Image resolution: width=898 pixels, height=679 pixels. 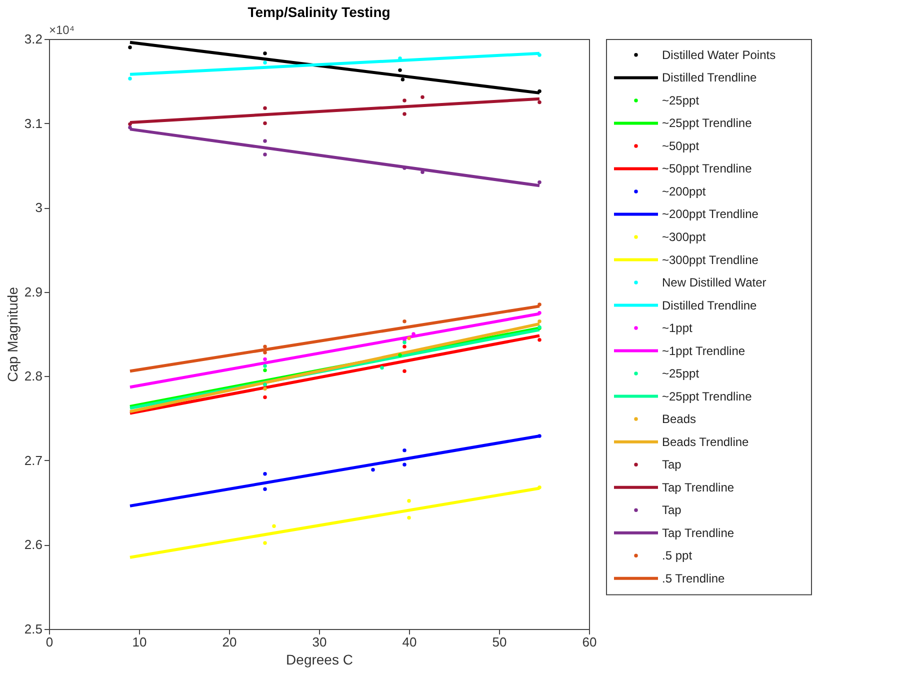 What do you see at coordinates (33, 629) in the screenshot?
I see `y-tick-label: 2.5` at bounding box center [33, 629].